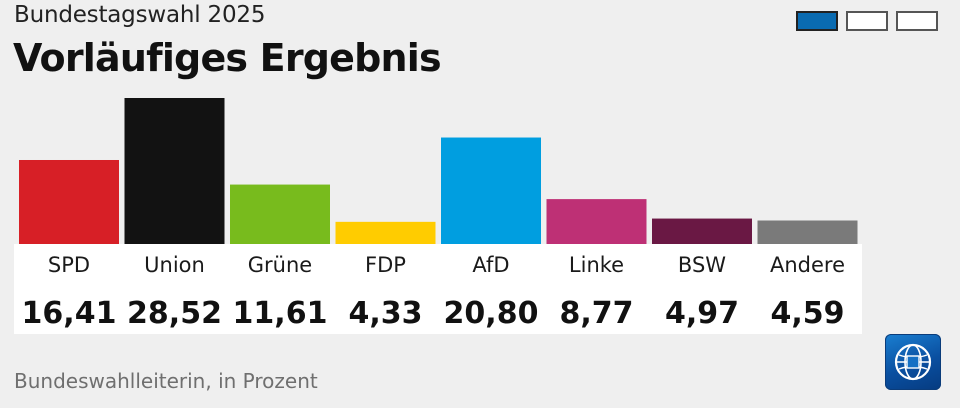  Describe the element at coordinates (174, 265) in the screenshot. I see `category-label-union: Union` at that location.